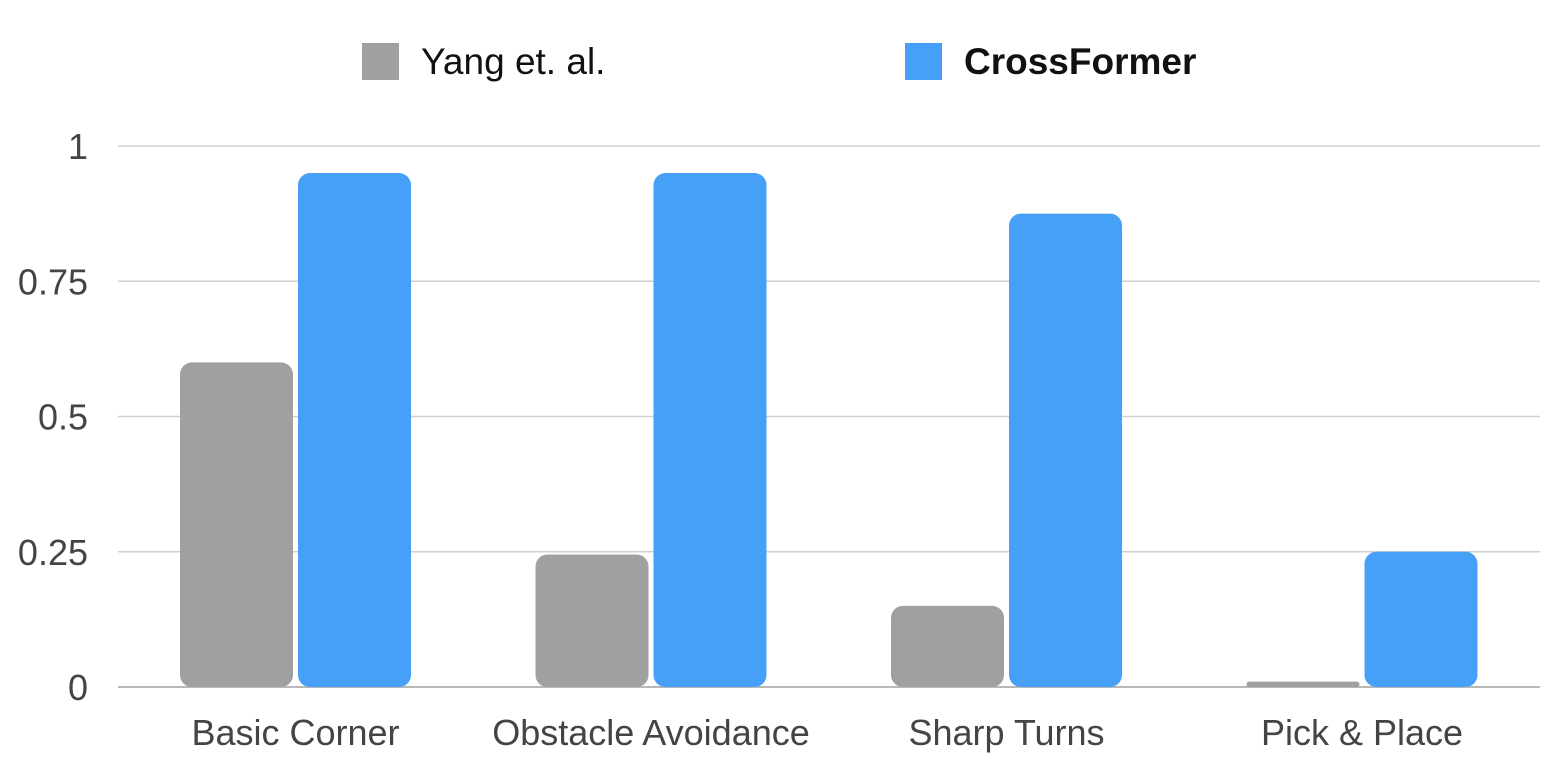  I want to click on y-axis-tick-labels: 0 0.25 0.5 0.75 1, so click(53, 417).